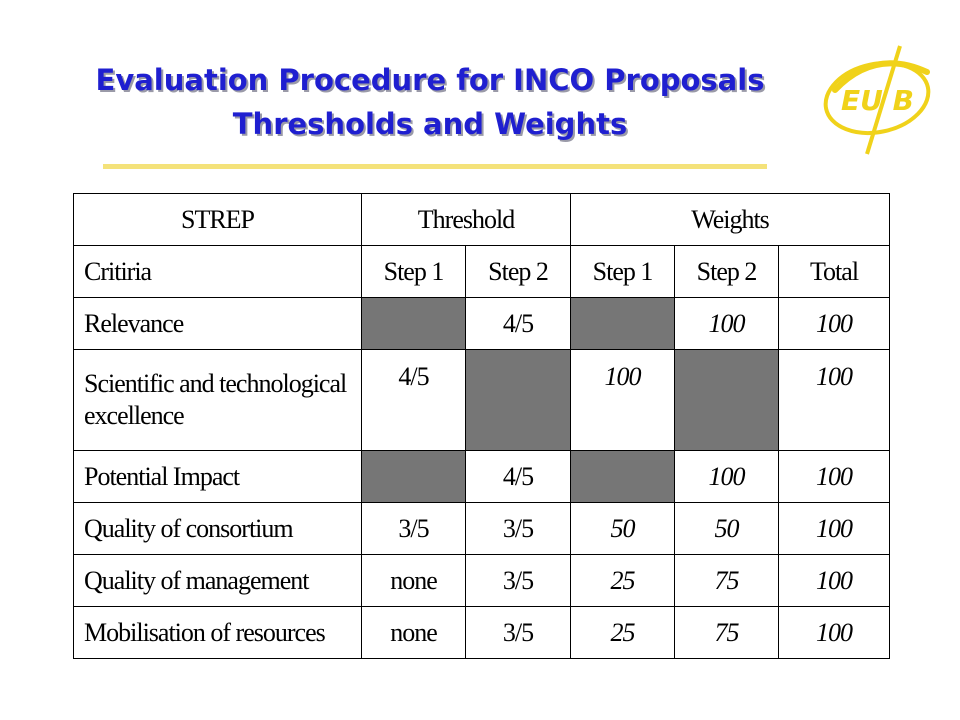 The height and width of the screenshot is (720, 960). I want to click on subheader-threshold-step1: Step 1, so click(413, 271).